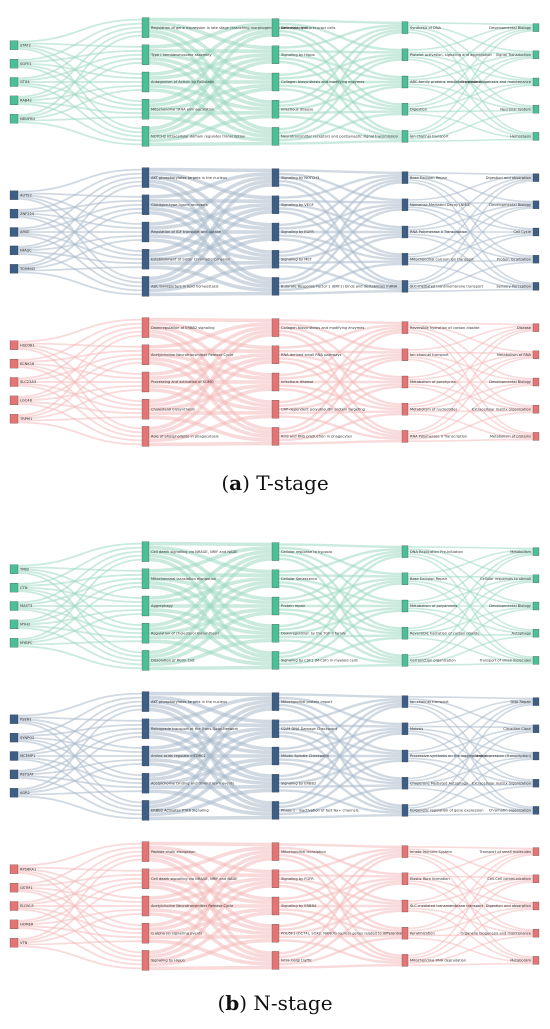  Describe the element at coordinates (26, 251) in the screenshot. I see `gene-label: NFASC` at that location.